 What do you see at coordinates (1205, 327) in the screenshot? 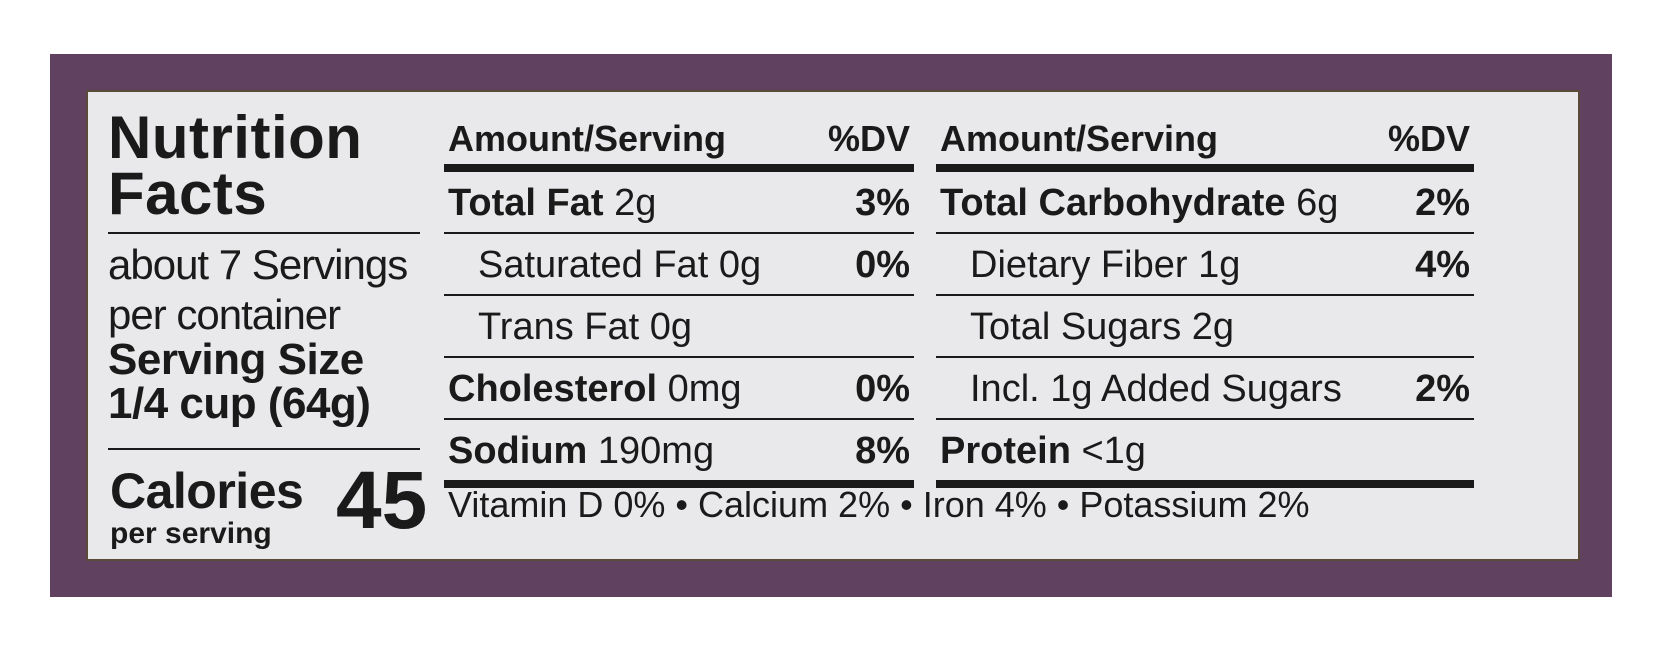
I see `nutrient-row: Total Sugars 2g` at bounding box center [1205, 327].